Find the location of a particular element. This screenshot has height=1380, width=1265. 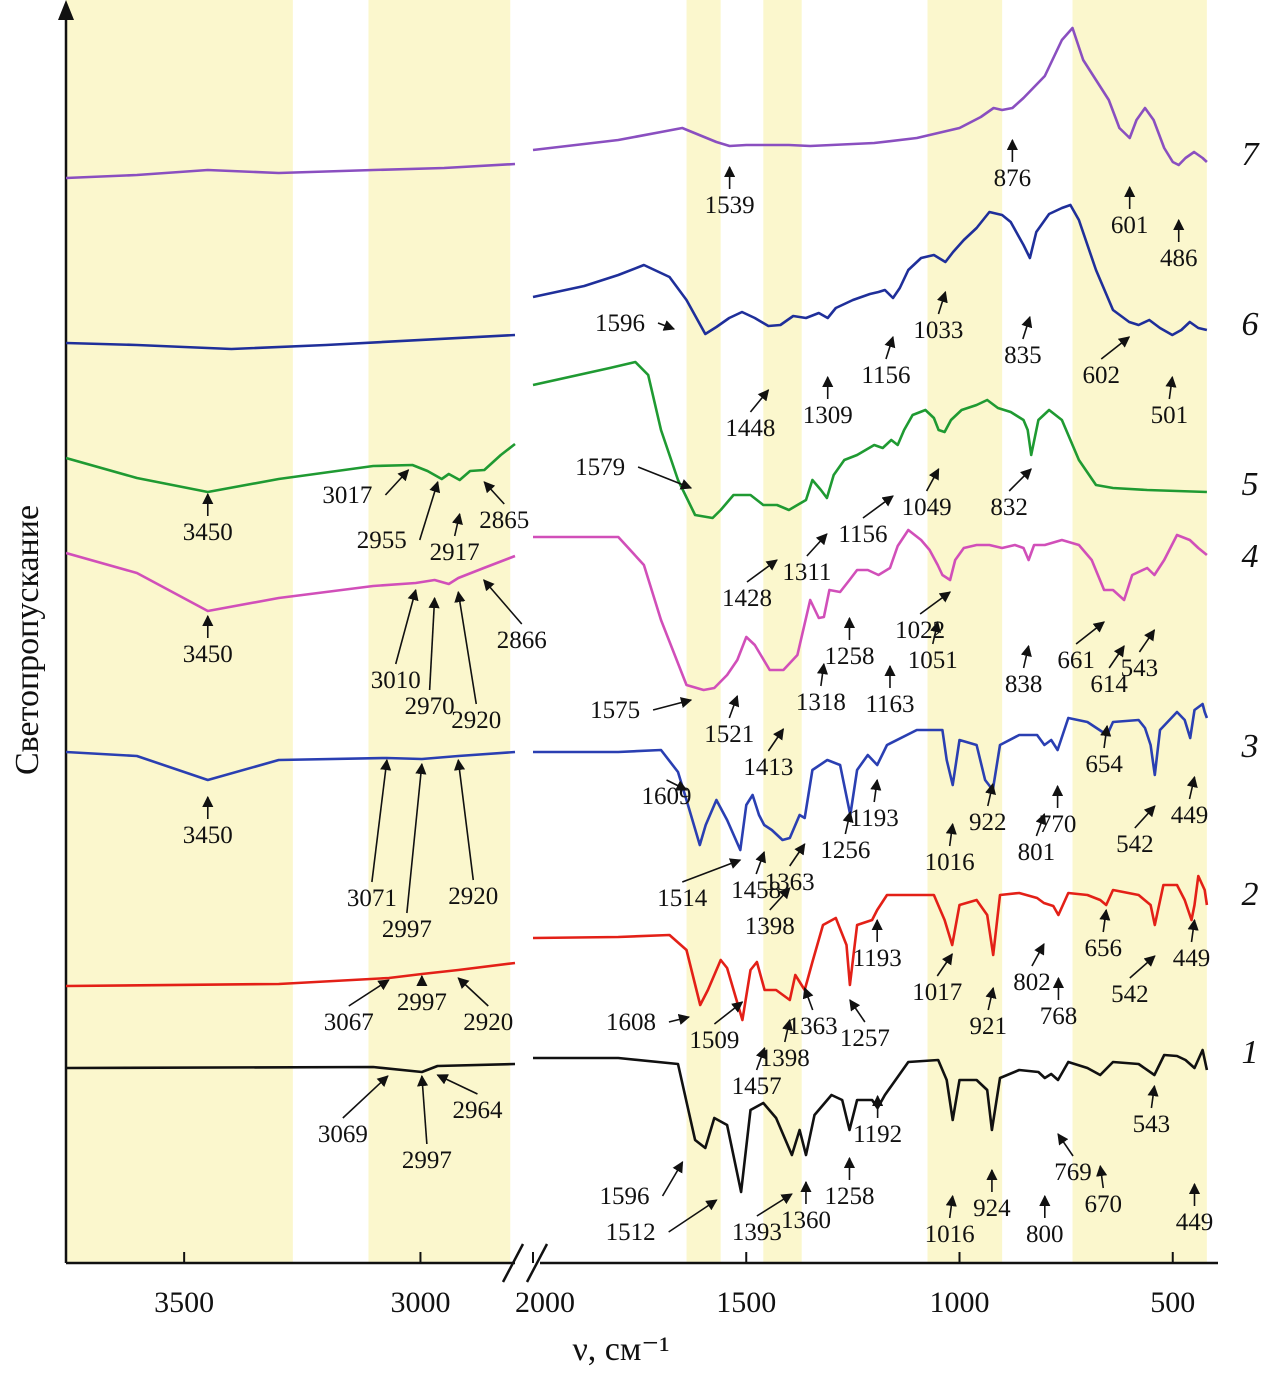

peak-label: 1393 is located at coordinates (757, 1232).